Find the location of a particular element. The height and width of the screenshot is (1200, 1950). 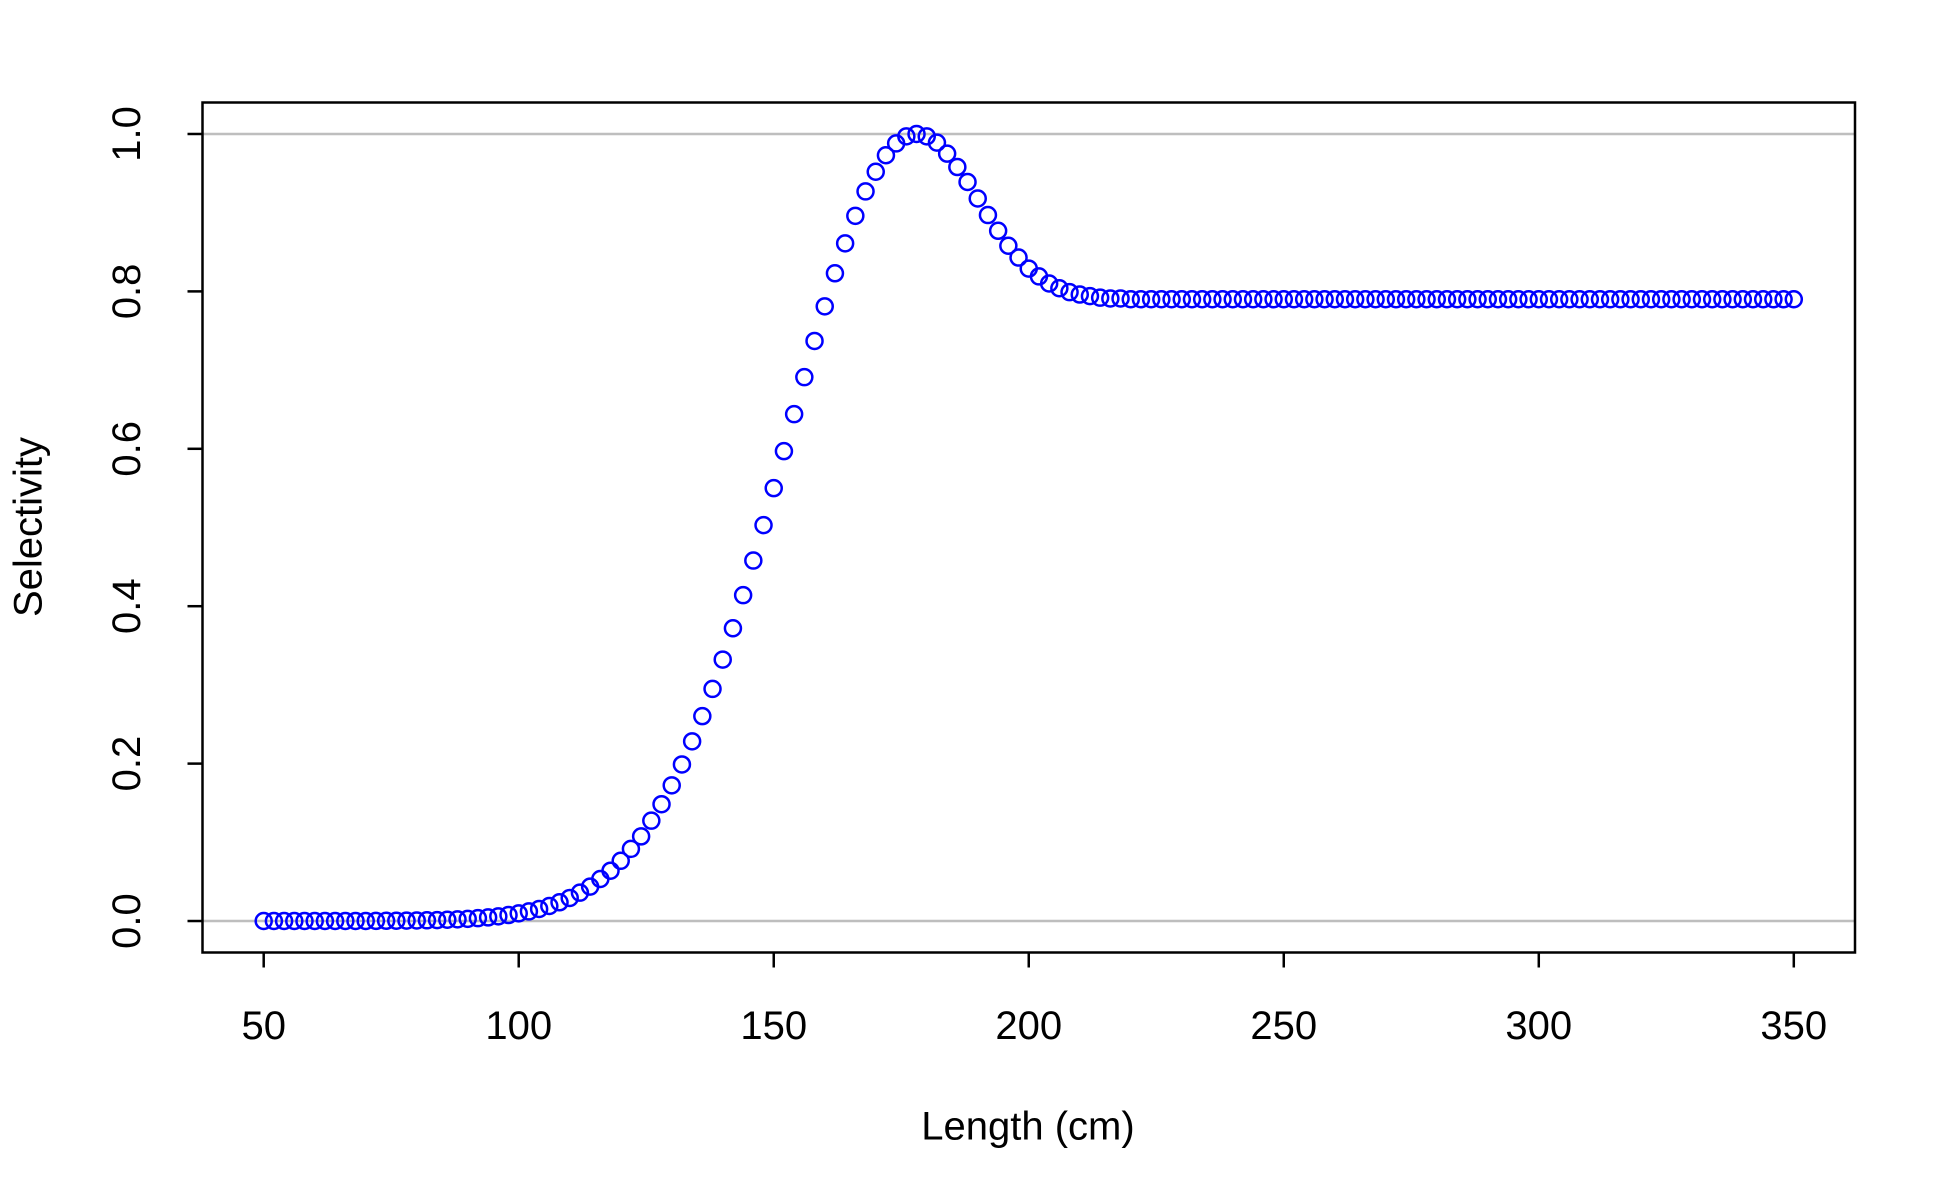

y-tick-label: 0.8 is located at coordinates (127, 292).